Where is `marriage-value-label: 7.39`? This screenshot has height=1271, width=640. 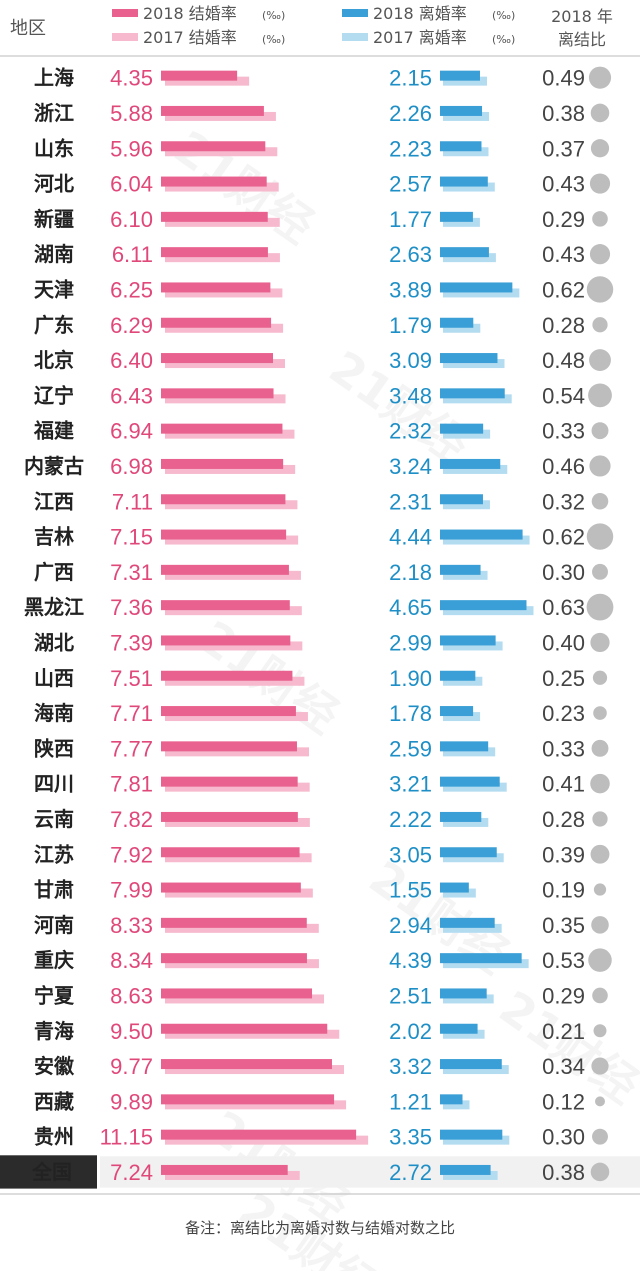 marriage-value-label: 7.39 is located at coordinates (131, 642).